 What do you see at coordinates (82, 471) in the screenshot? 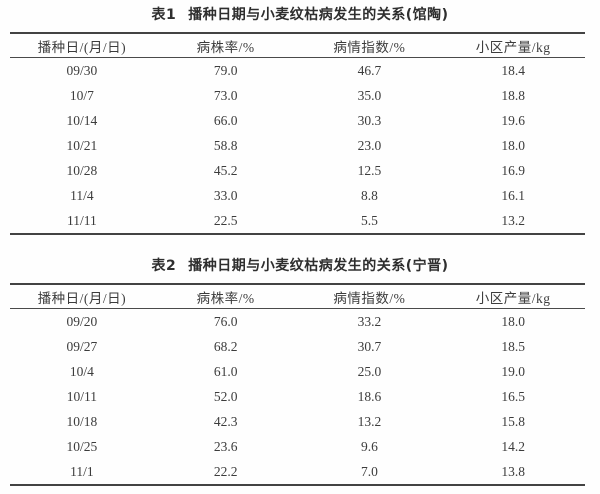
I see `table-cell: 11/1` at bounding box center [82, 471].